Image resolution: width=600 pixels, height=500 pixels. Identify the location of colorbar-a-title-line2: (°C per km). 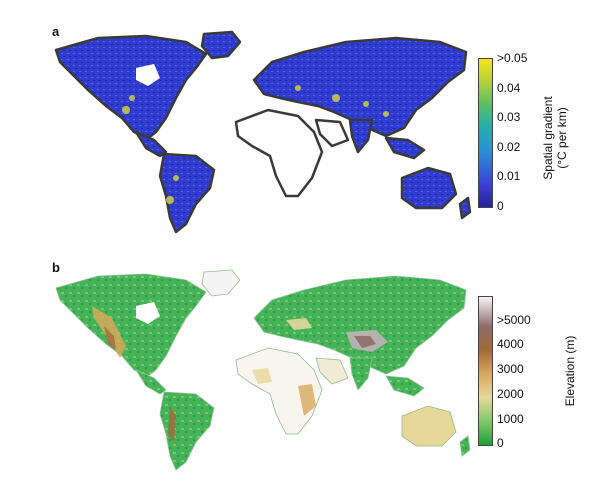
(562, 138).